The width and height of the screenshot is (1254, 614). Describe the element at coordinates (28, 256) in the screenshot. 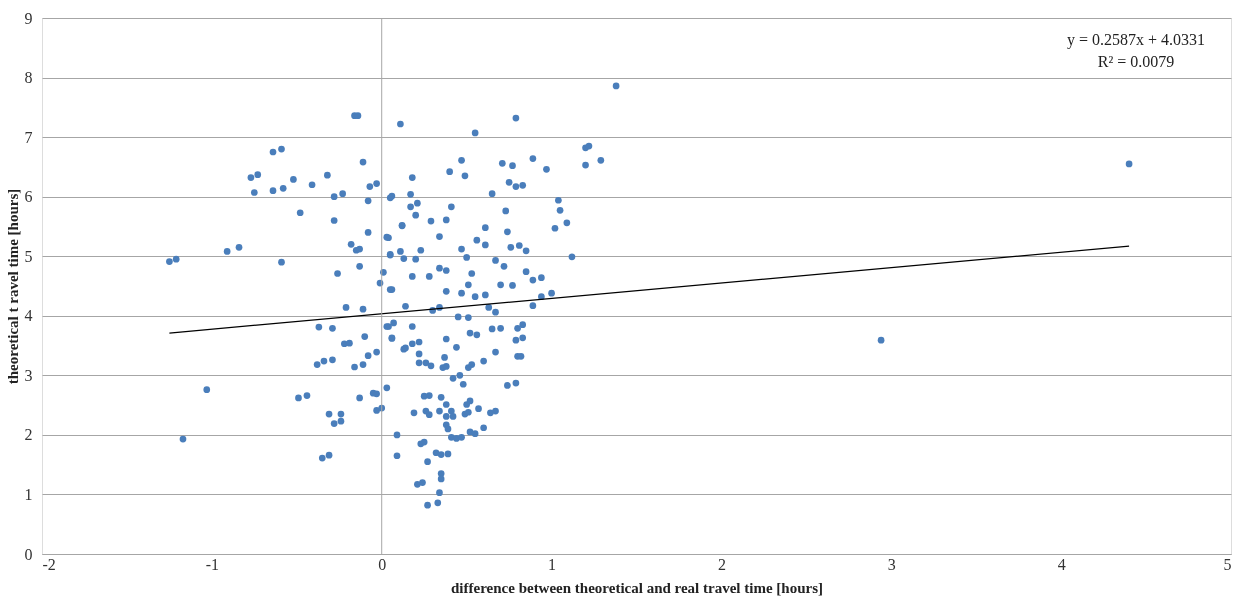

I see `y-tick-label: 5` at that location.